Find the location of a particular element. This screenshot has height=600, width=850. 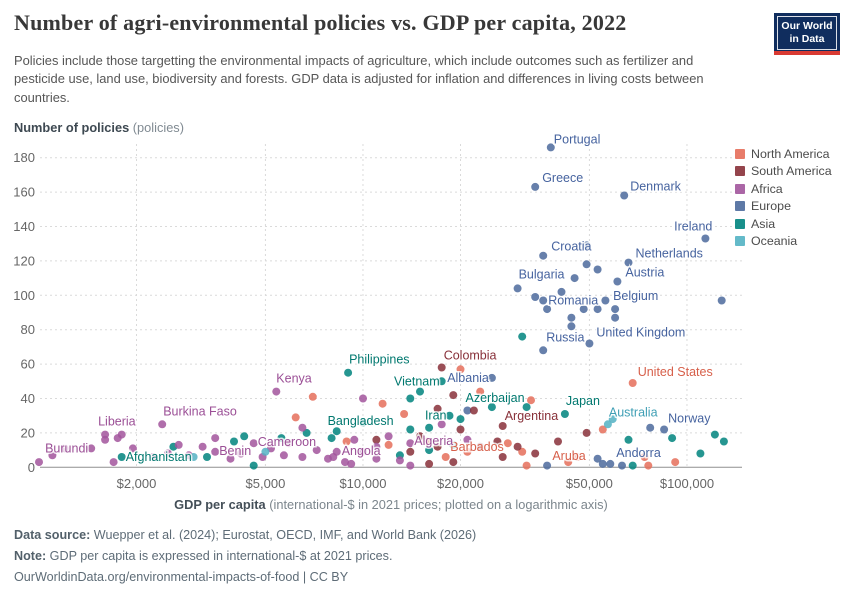

data-point-united-states is located at coordinates (632, 383).